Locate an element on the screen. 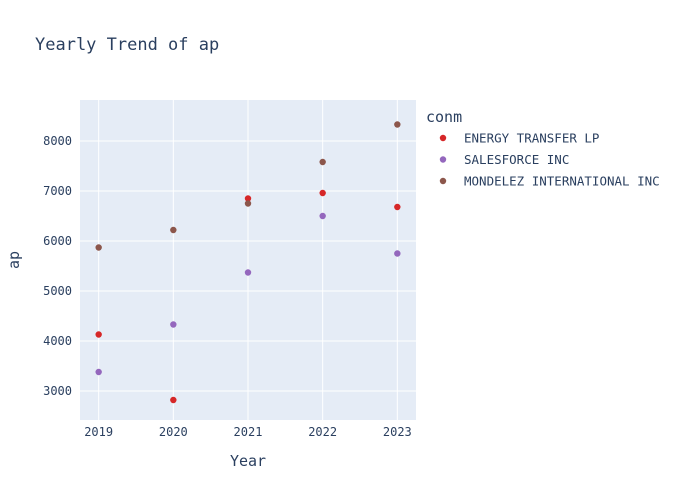 The height and width of the screenshot is (500, 700). x-tick-label: 2020 is located at coordinates (173, 432).